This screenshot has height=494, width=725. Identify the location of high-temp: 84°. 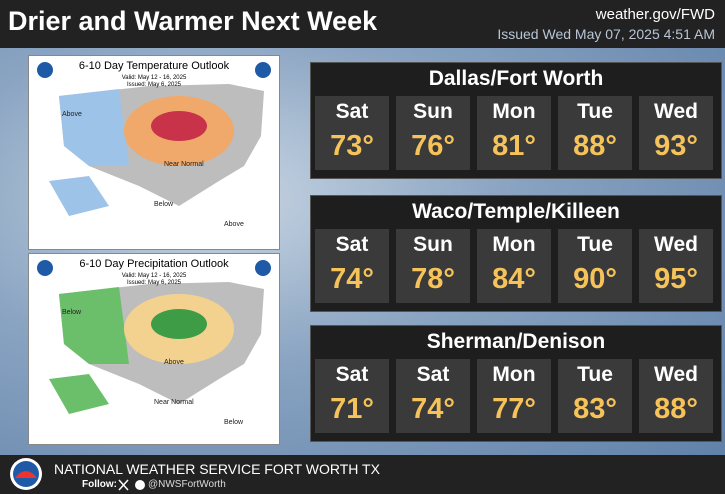
(514, 279).